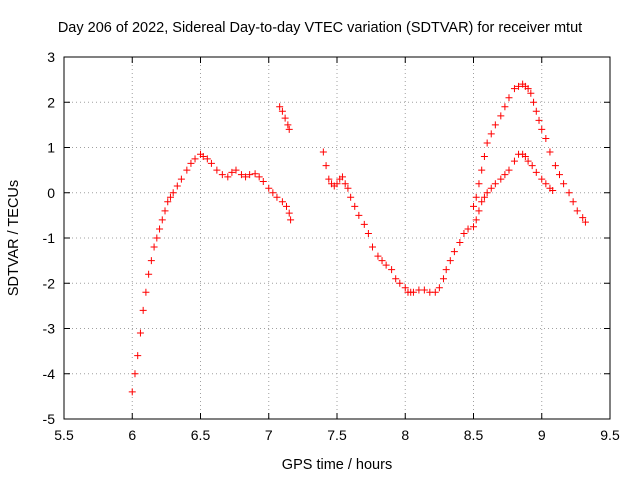 Image resolution: width=640 pixels, height=480 pixels. I want to click on x-tick-label: 5.5, so click(64, 435).